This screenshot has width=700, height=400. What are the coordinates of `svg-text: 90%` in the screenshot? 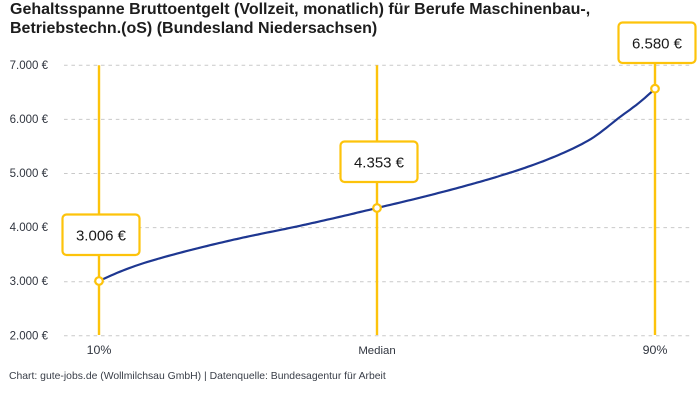 It's located at (655, 350).